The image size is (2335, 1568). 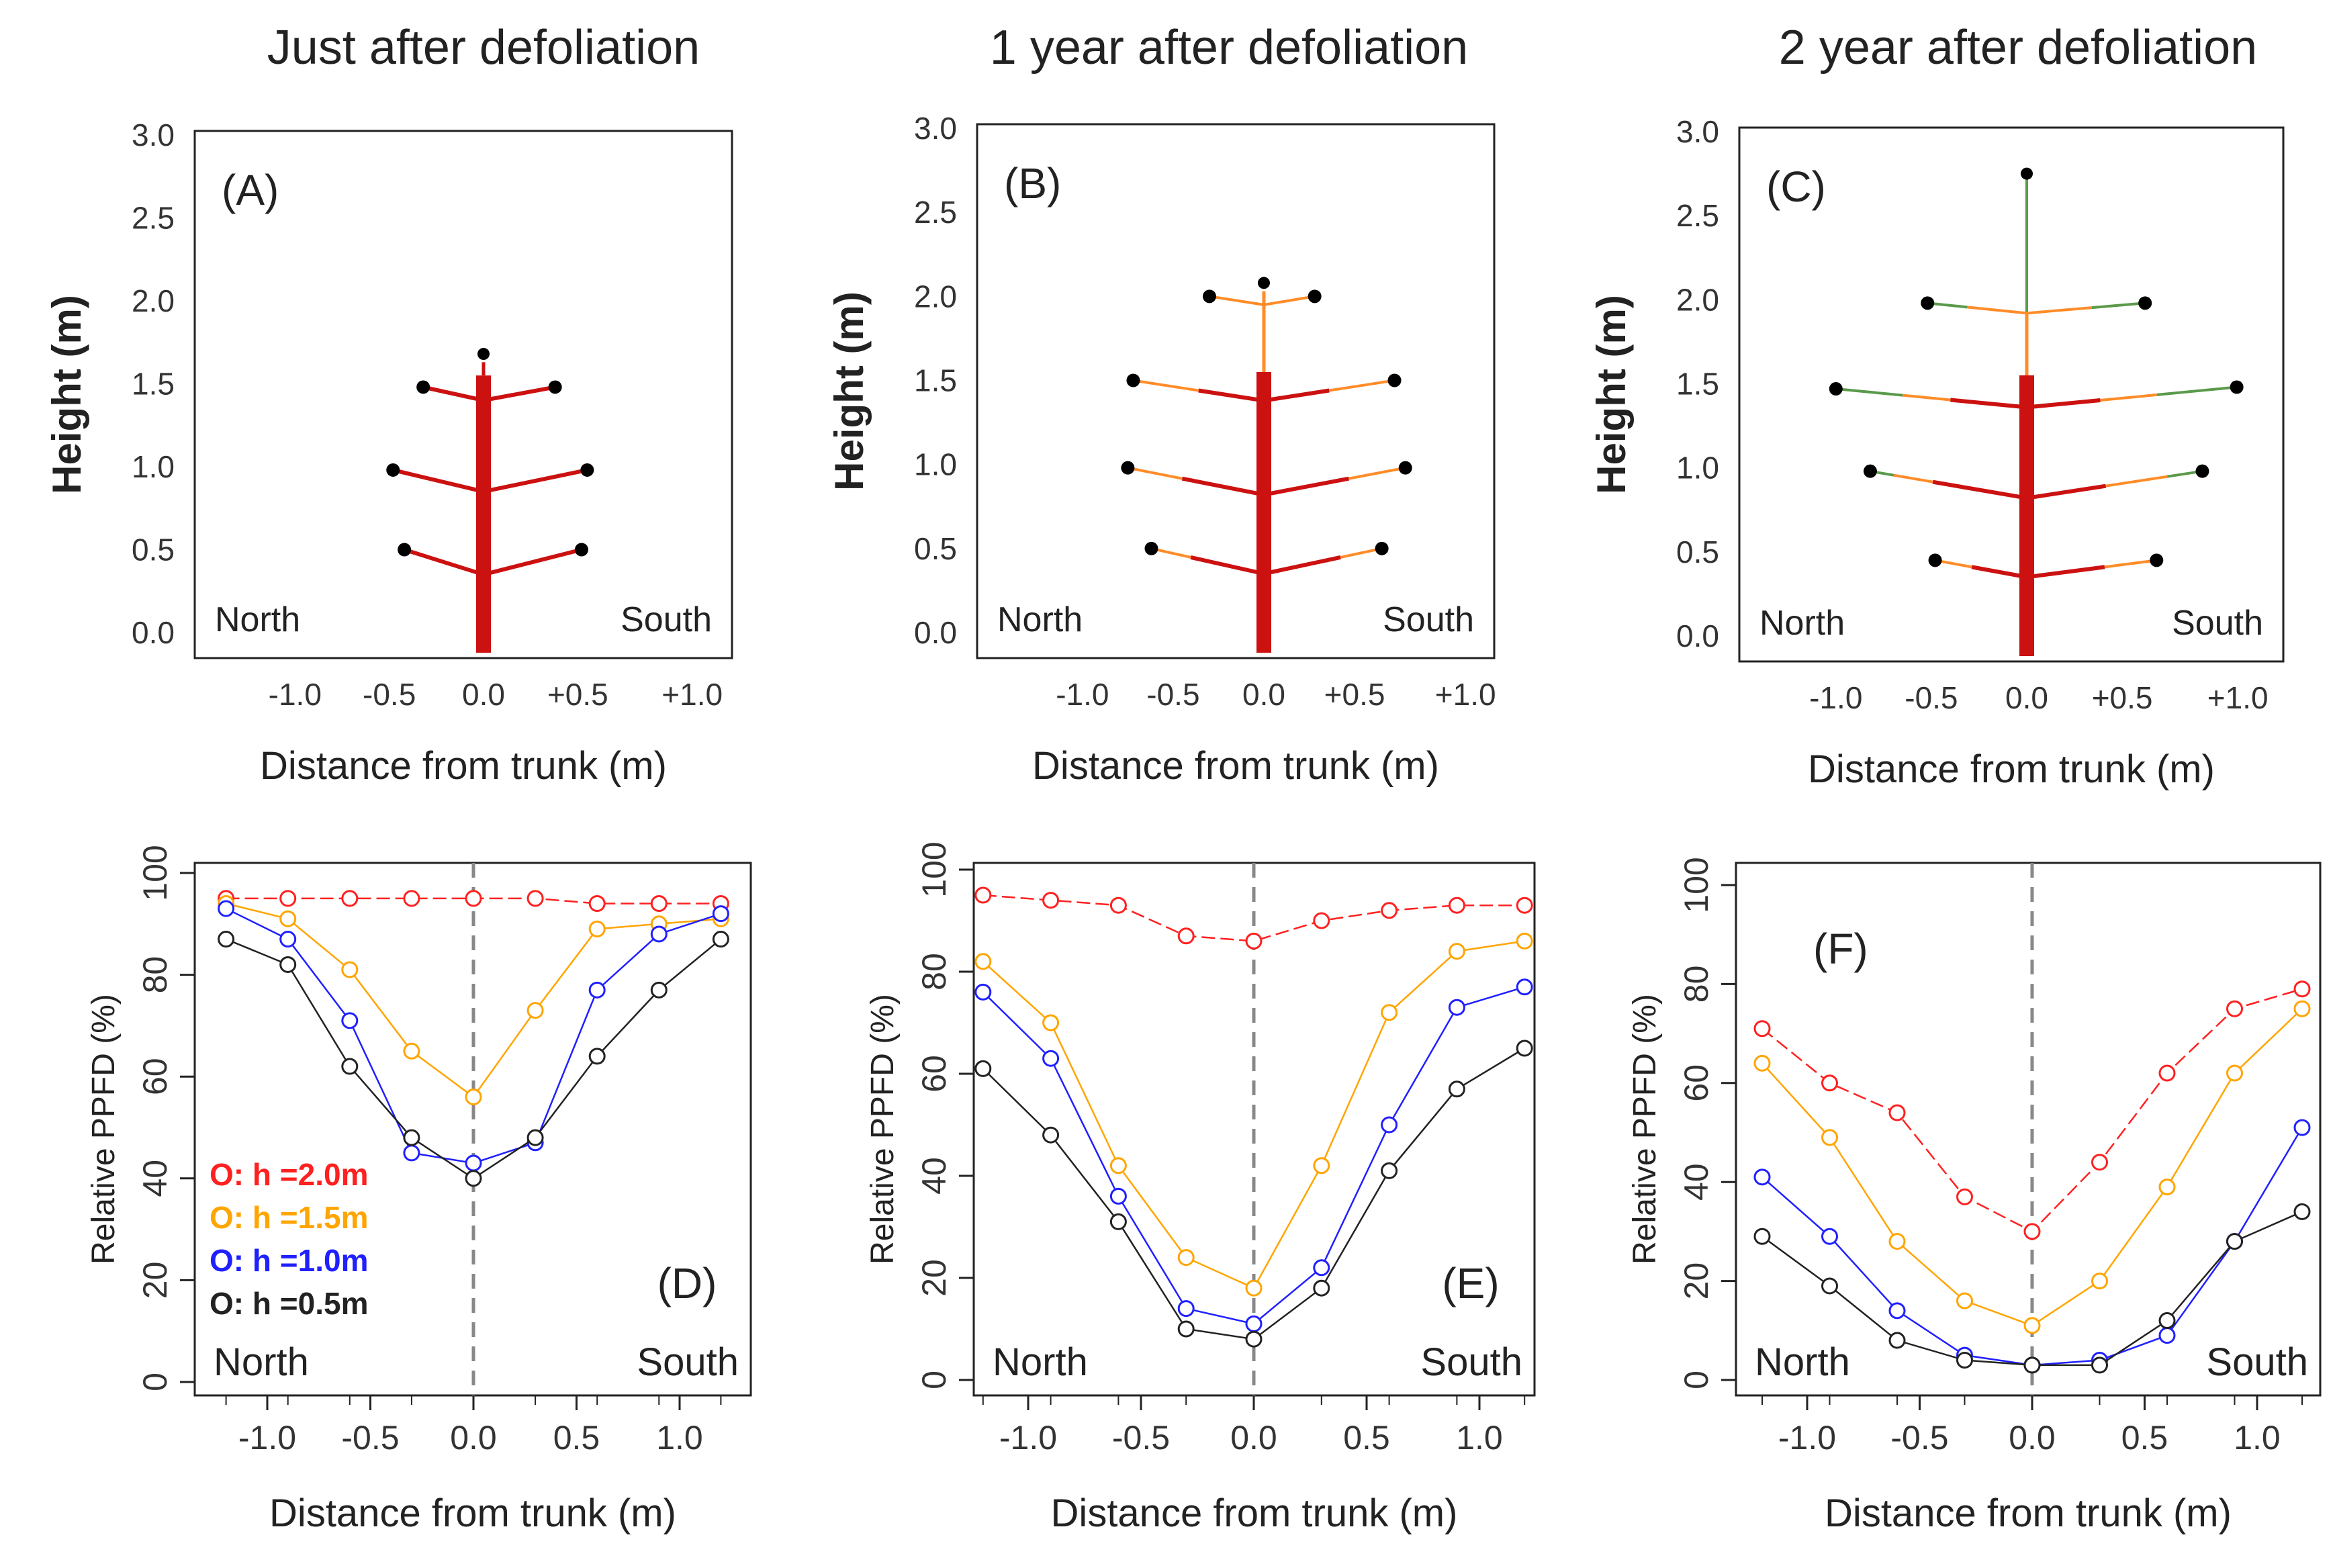 I want to click on panel-tag: (F), so click(x=1840, y=949).